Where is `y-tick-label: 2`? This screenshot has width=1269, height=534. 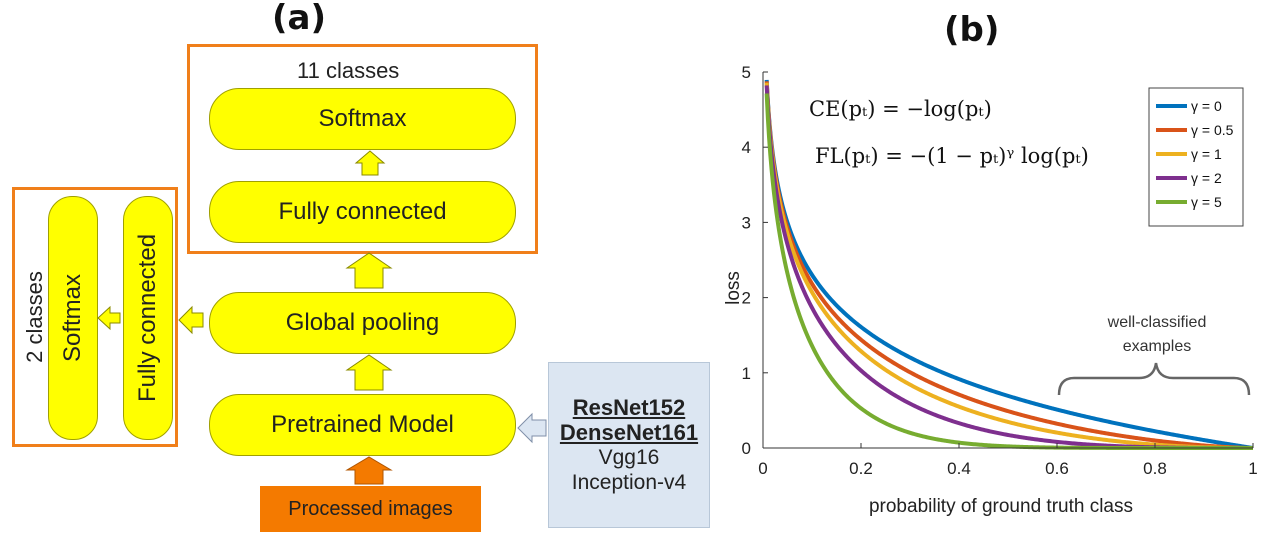
y-tick-label: 2 is located at coordinates (746, 298).